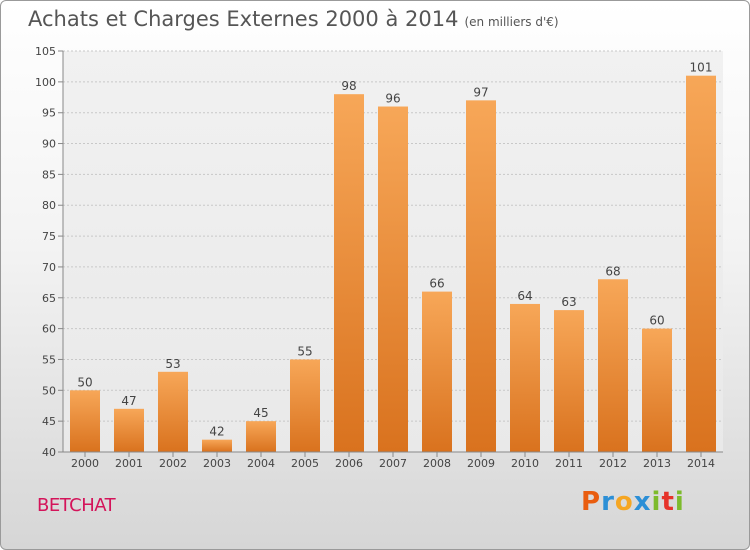 The height and width of the screenshot is (550, 750). What do you see at coordinates (49, 205) in the screenshot?
I see `y-tick-label: 80` at bounding box center [49, 205].